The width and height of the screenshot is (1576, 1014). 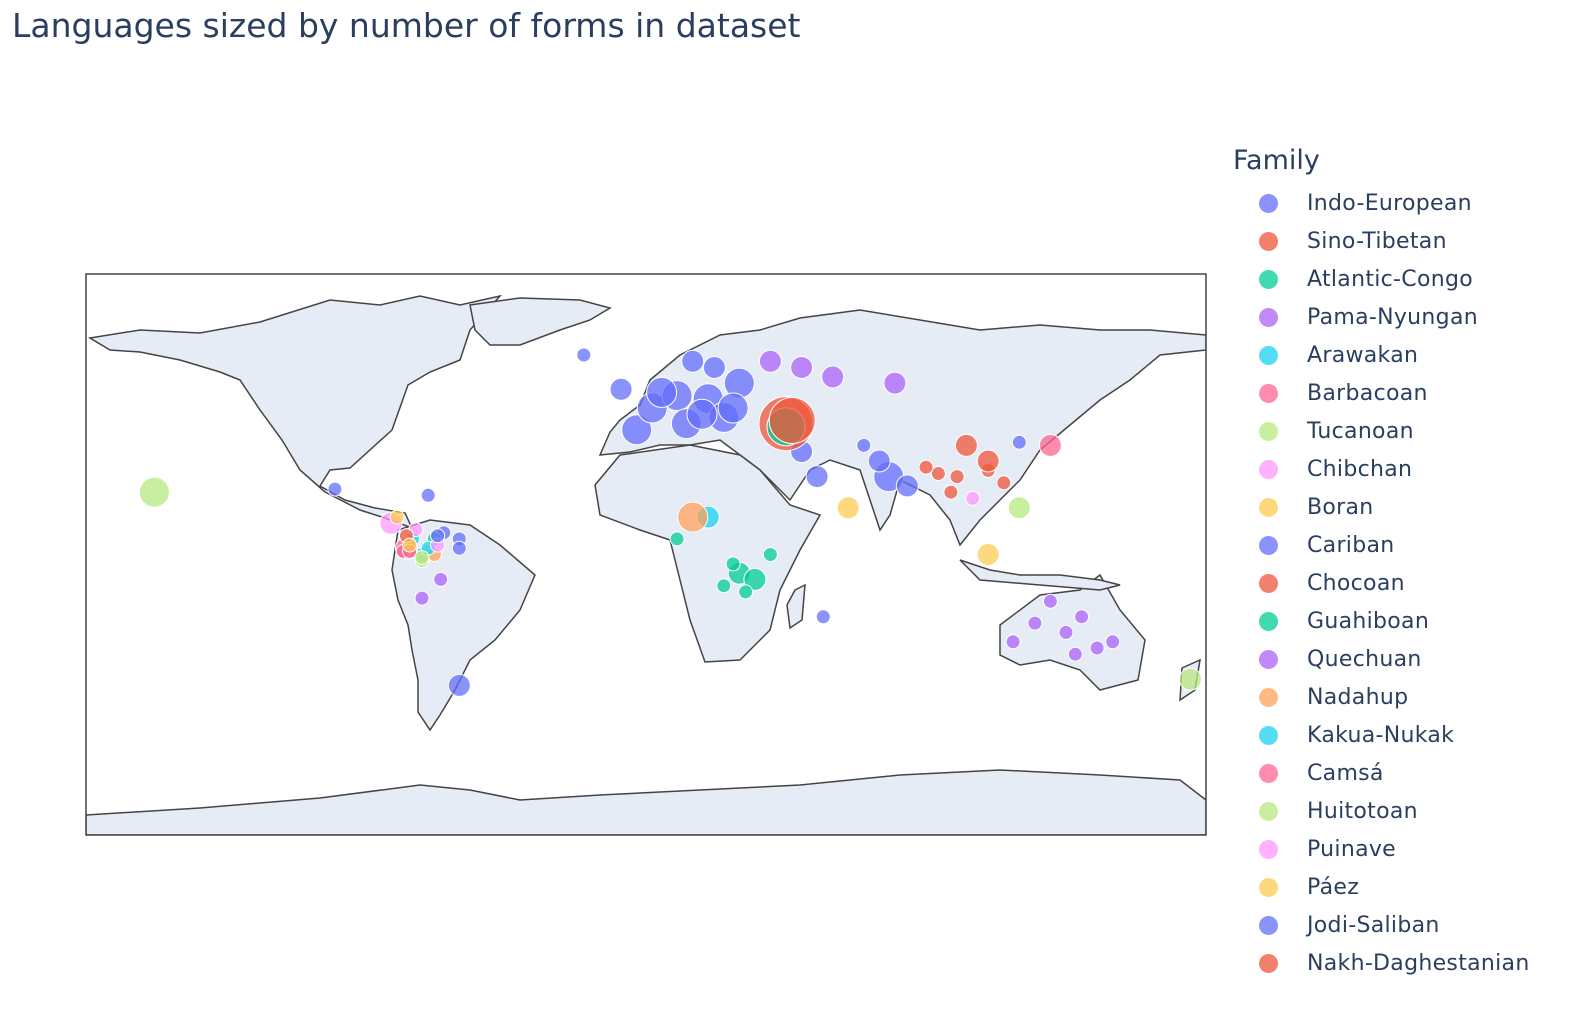 What do you see at coordinates (1381, 773) in the screenshot?
I see `legend-item-cams-: Camsá` at bounding box center [1381, 773].